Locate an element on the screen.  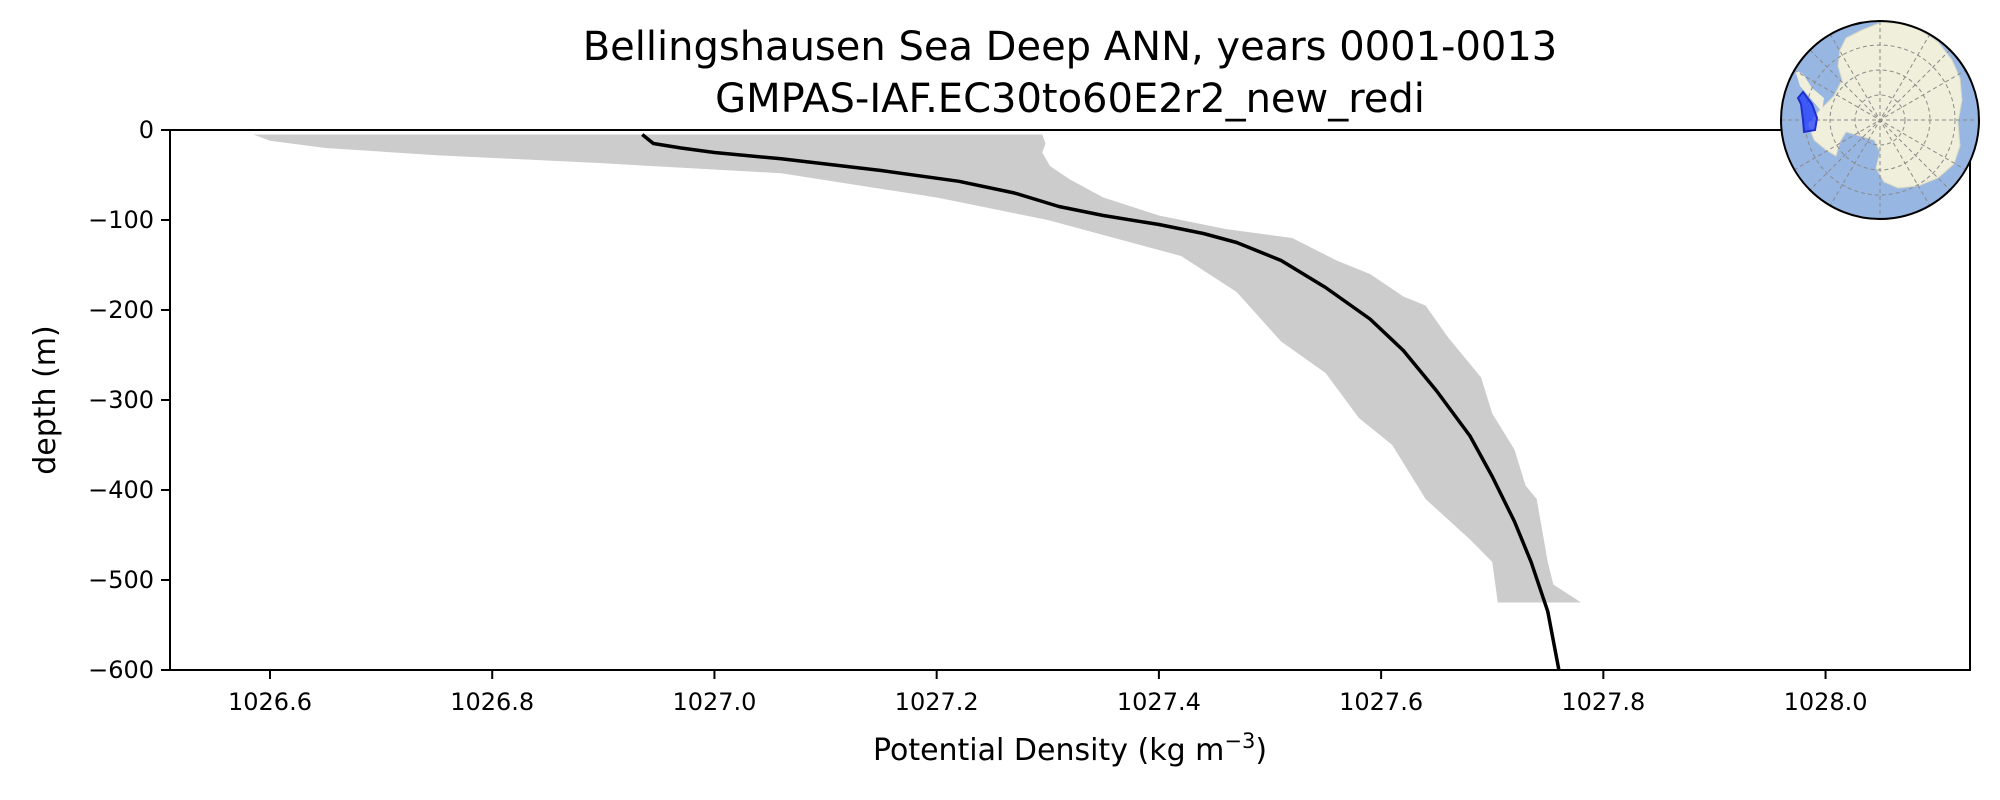
inset-map-border is located at coordinates (1880, 120).